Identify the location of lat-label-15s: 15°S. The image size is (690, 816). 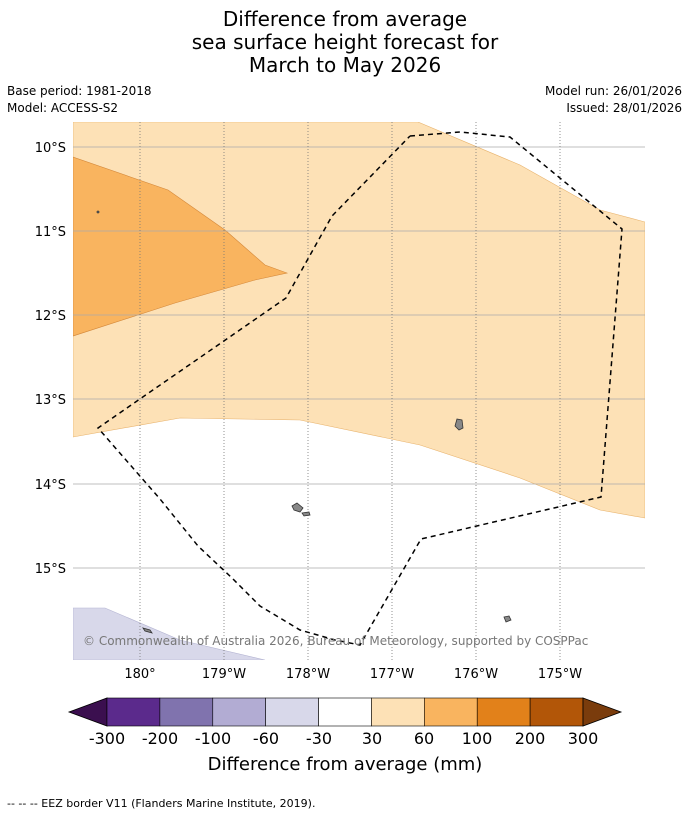
(50, 569).